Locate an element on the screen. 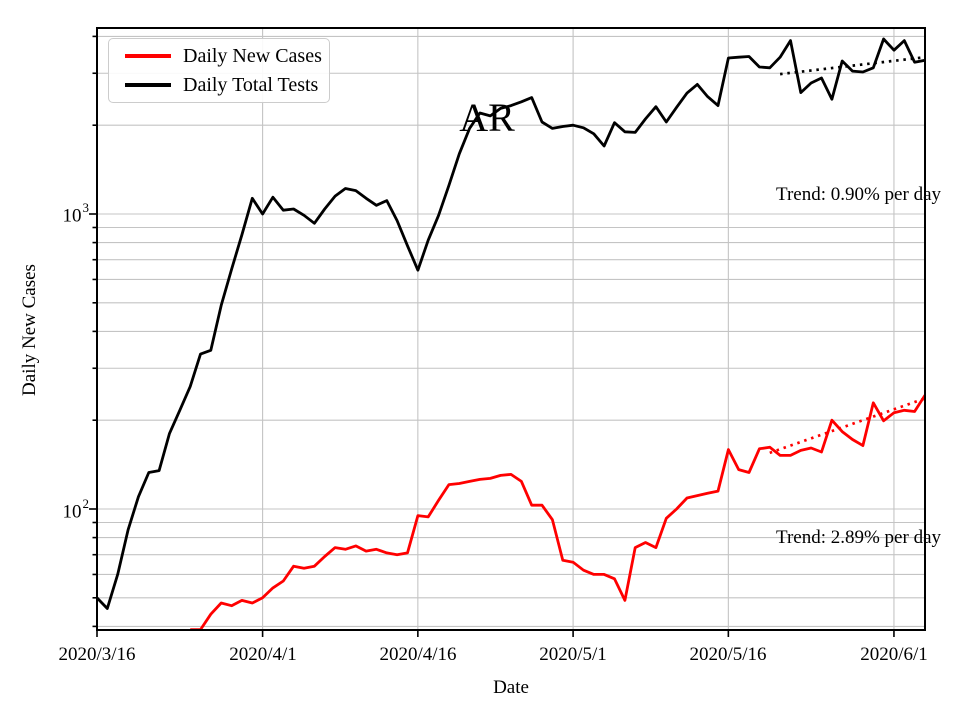  x-axis-label: Date is located at coordinates (511, 687).